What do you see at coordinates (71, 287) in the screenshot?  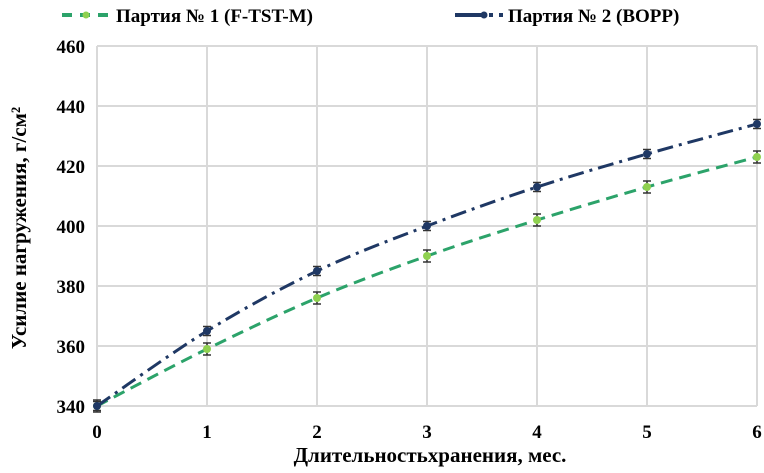 I see `y-tick-label: 380` at bounding box center [71, 287].